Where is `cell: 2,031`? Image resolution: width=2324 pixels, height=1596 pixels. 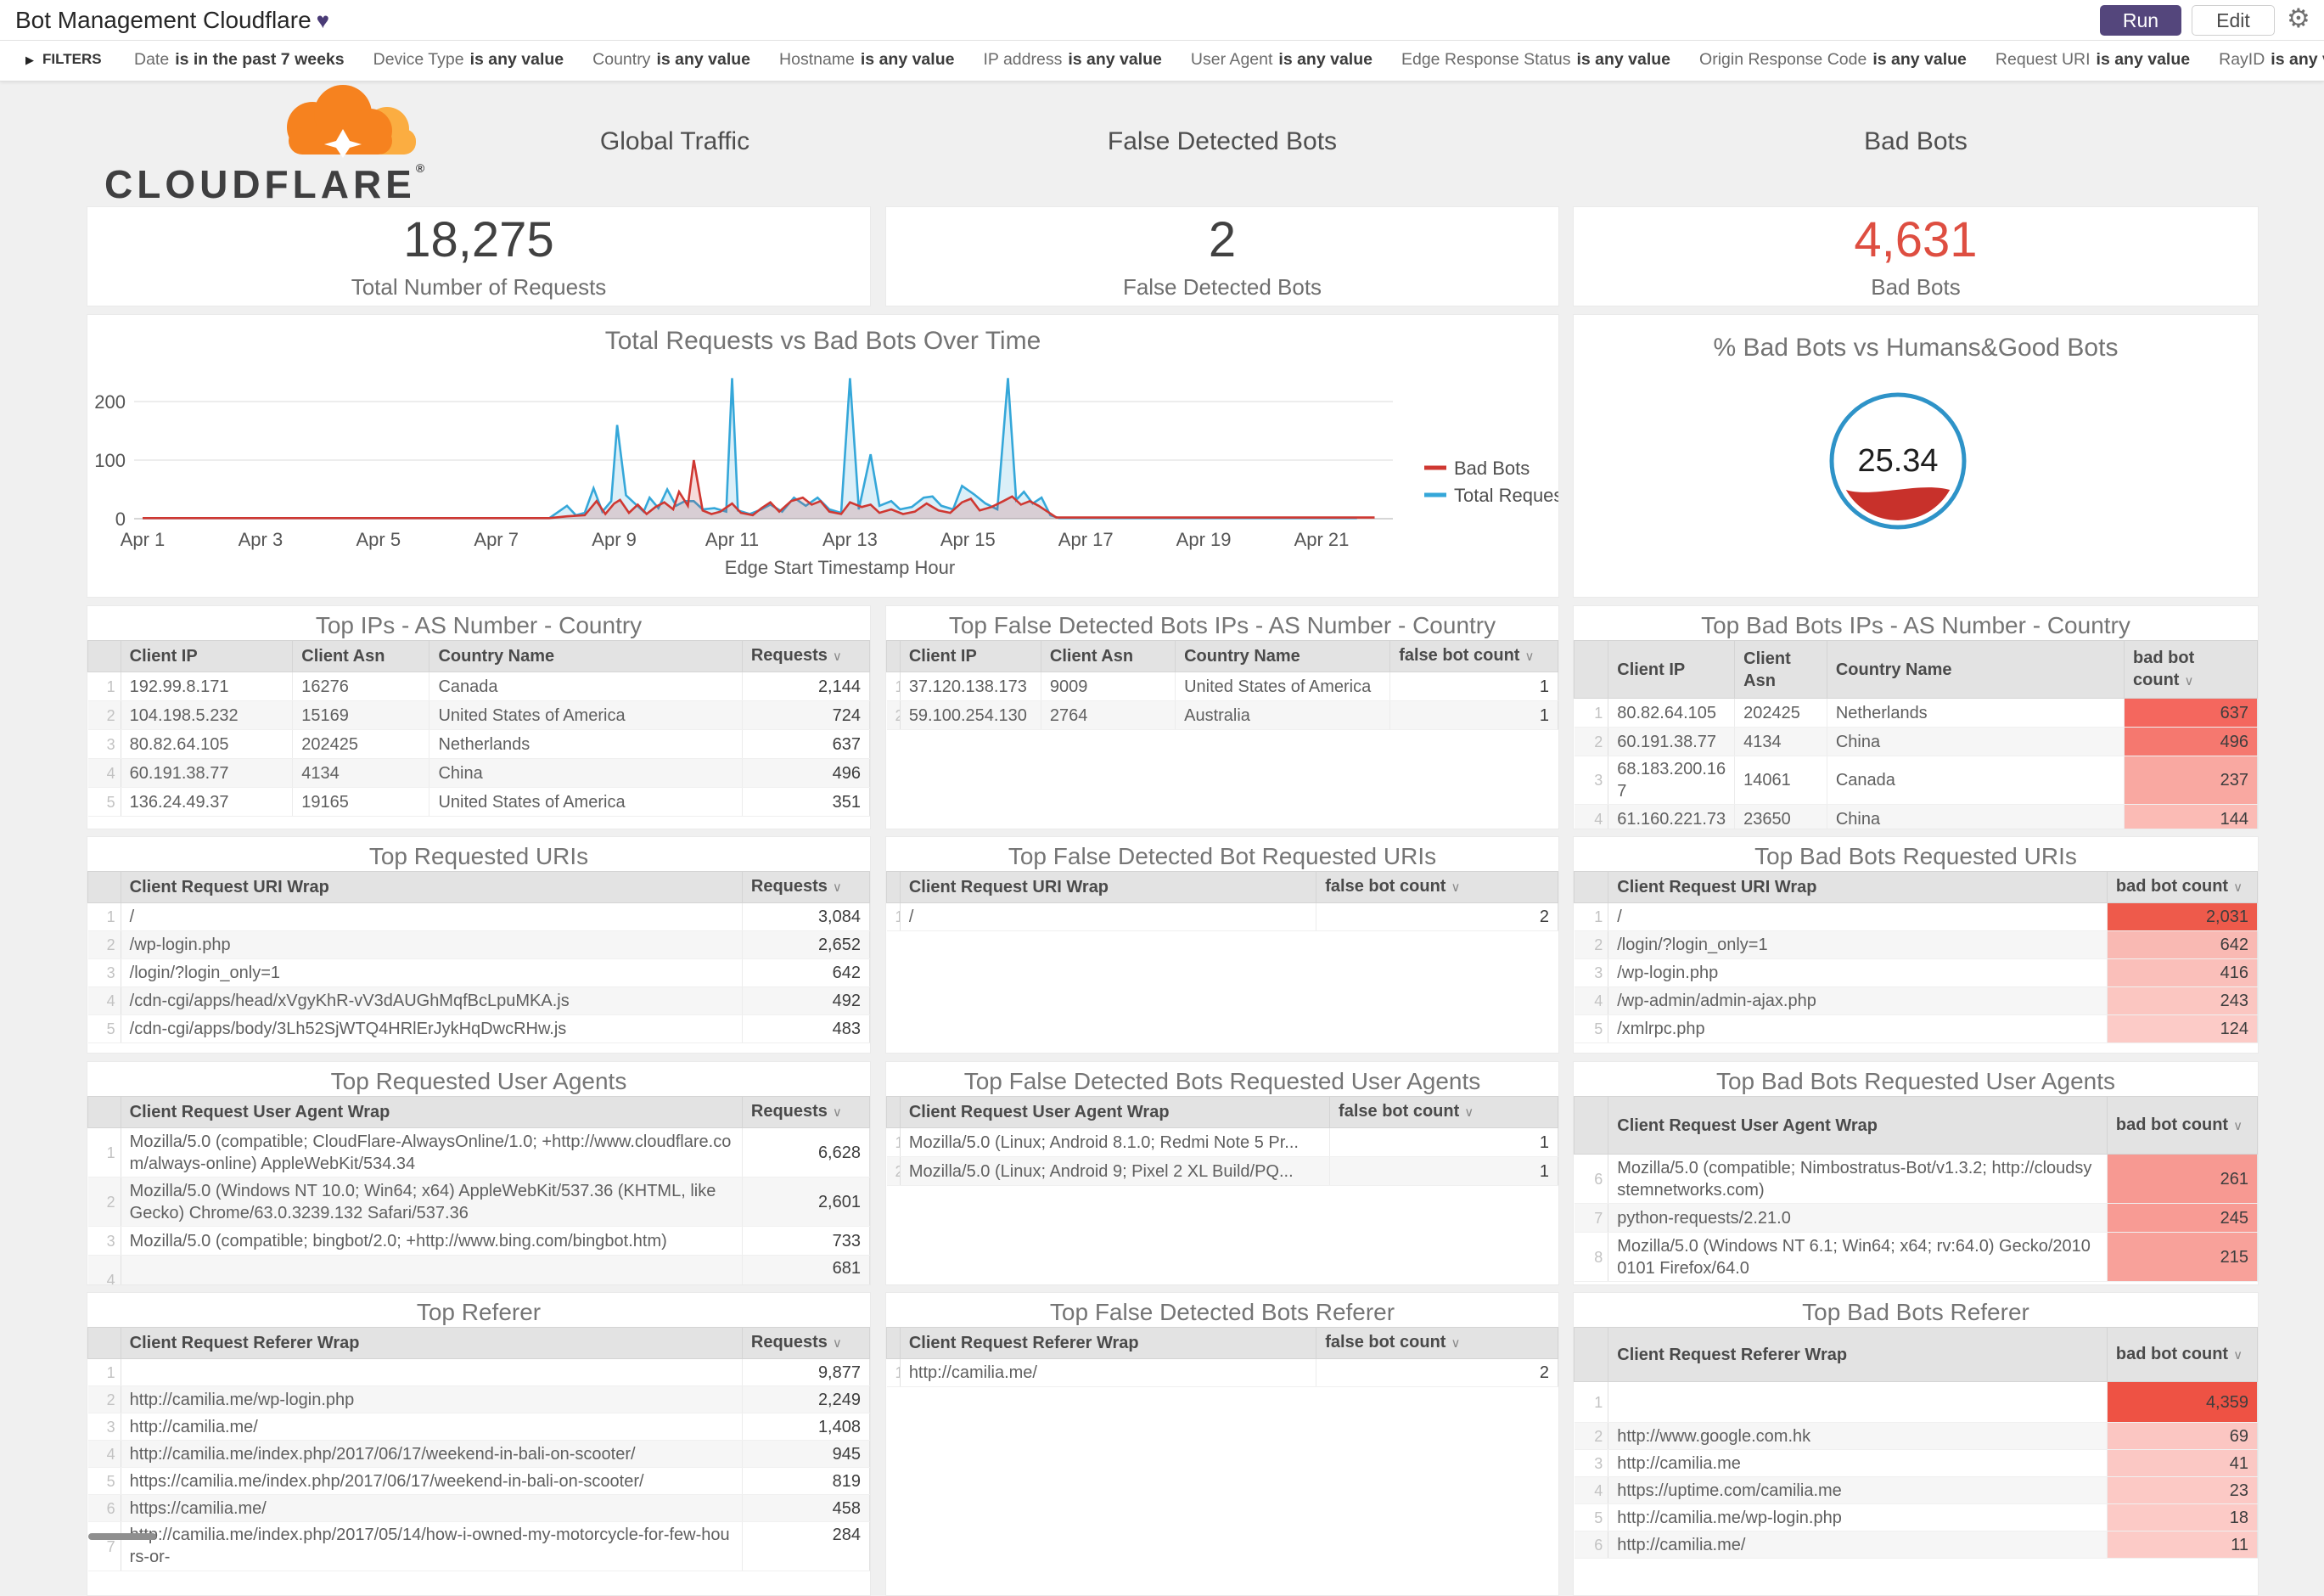 cell: 2,031 is located at coordinates (2182, 916).